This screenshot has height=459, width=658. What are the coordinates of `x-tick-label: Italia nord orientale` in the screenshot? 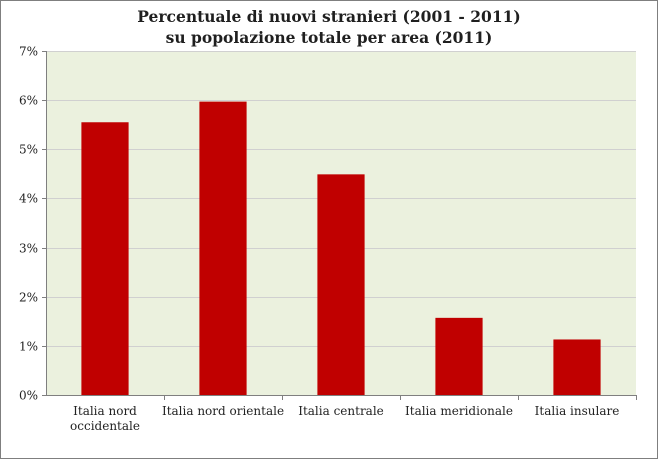 It's located at (223, 411).